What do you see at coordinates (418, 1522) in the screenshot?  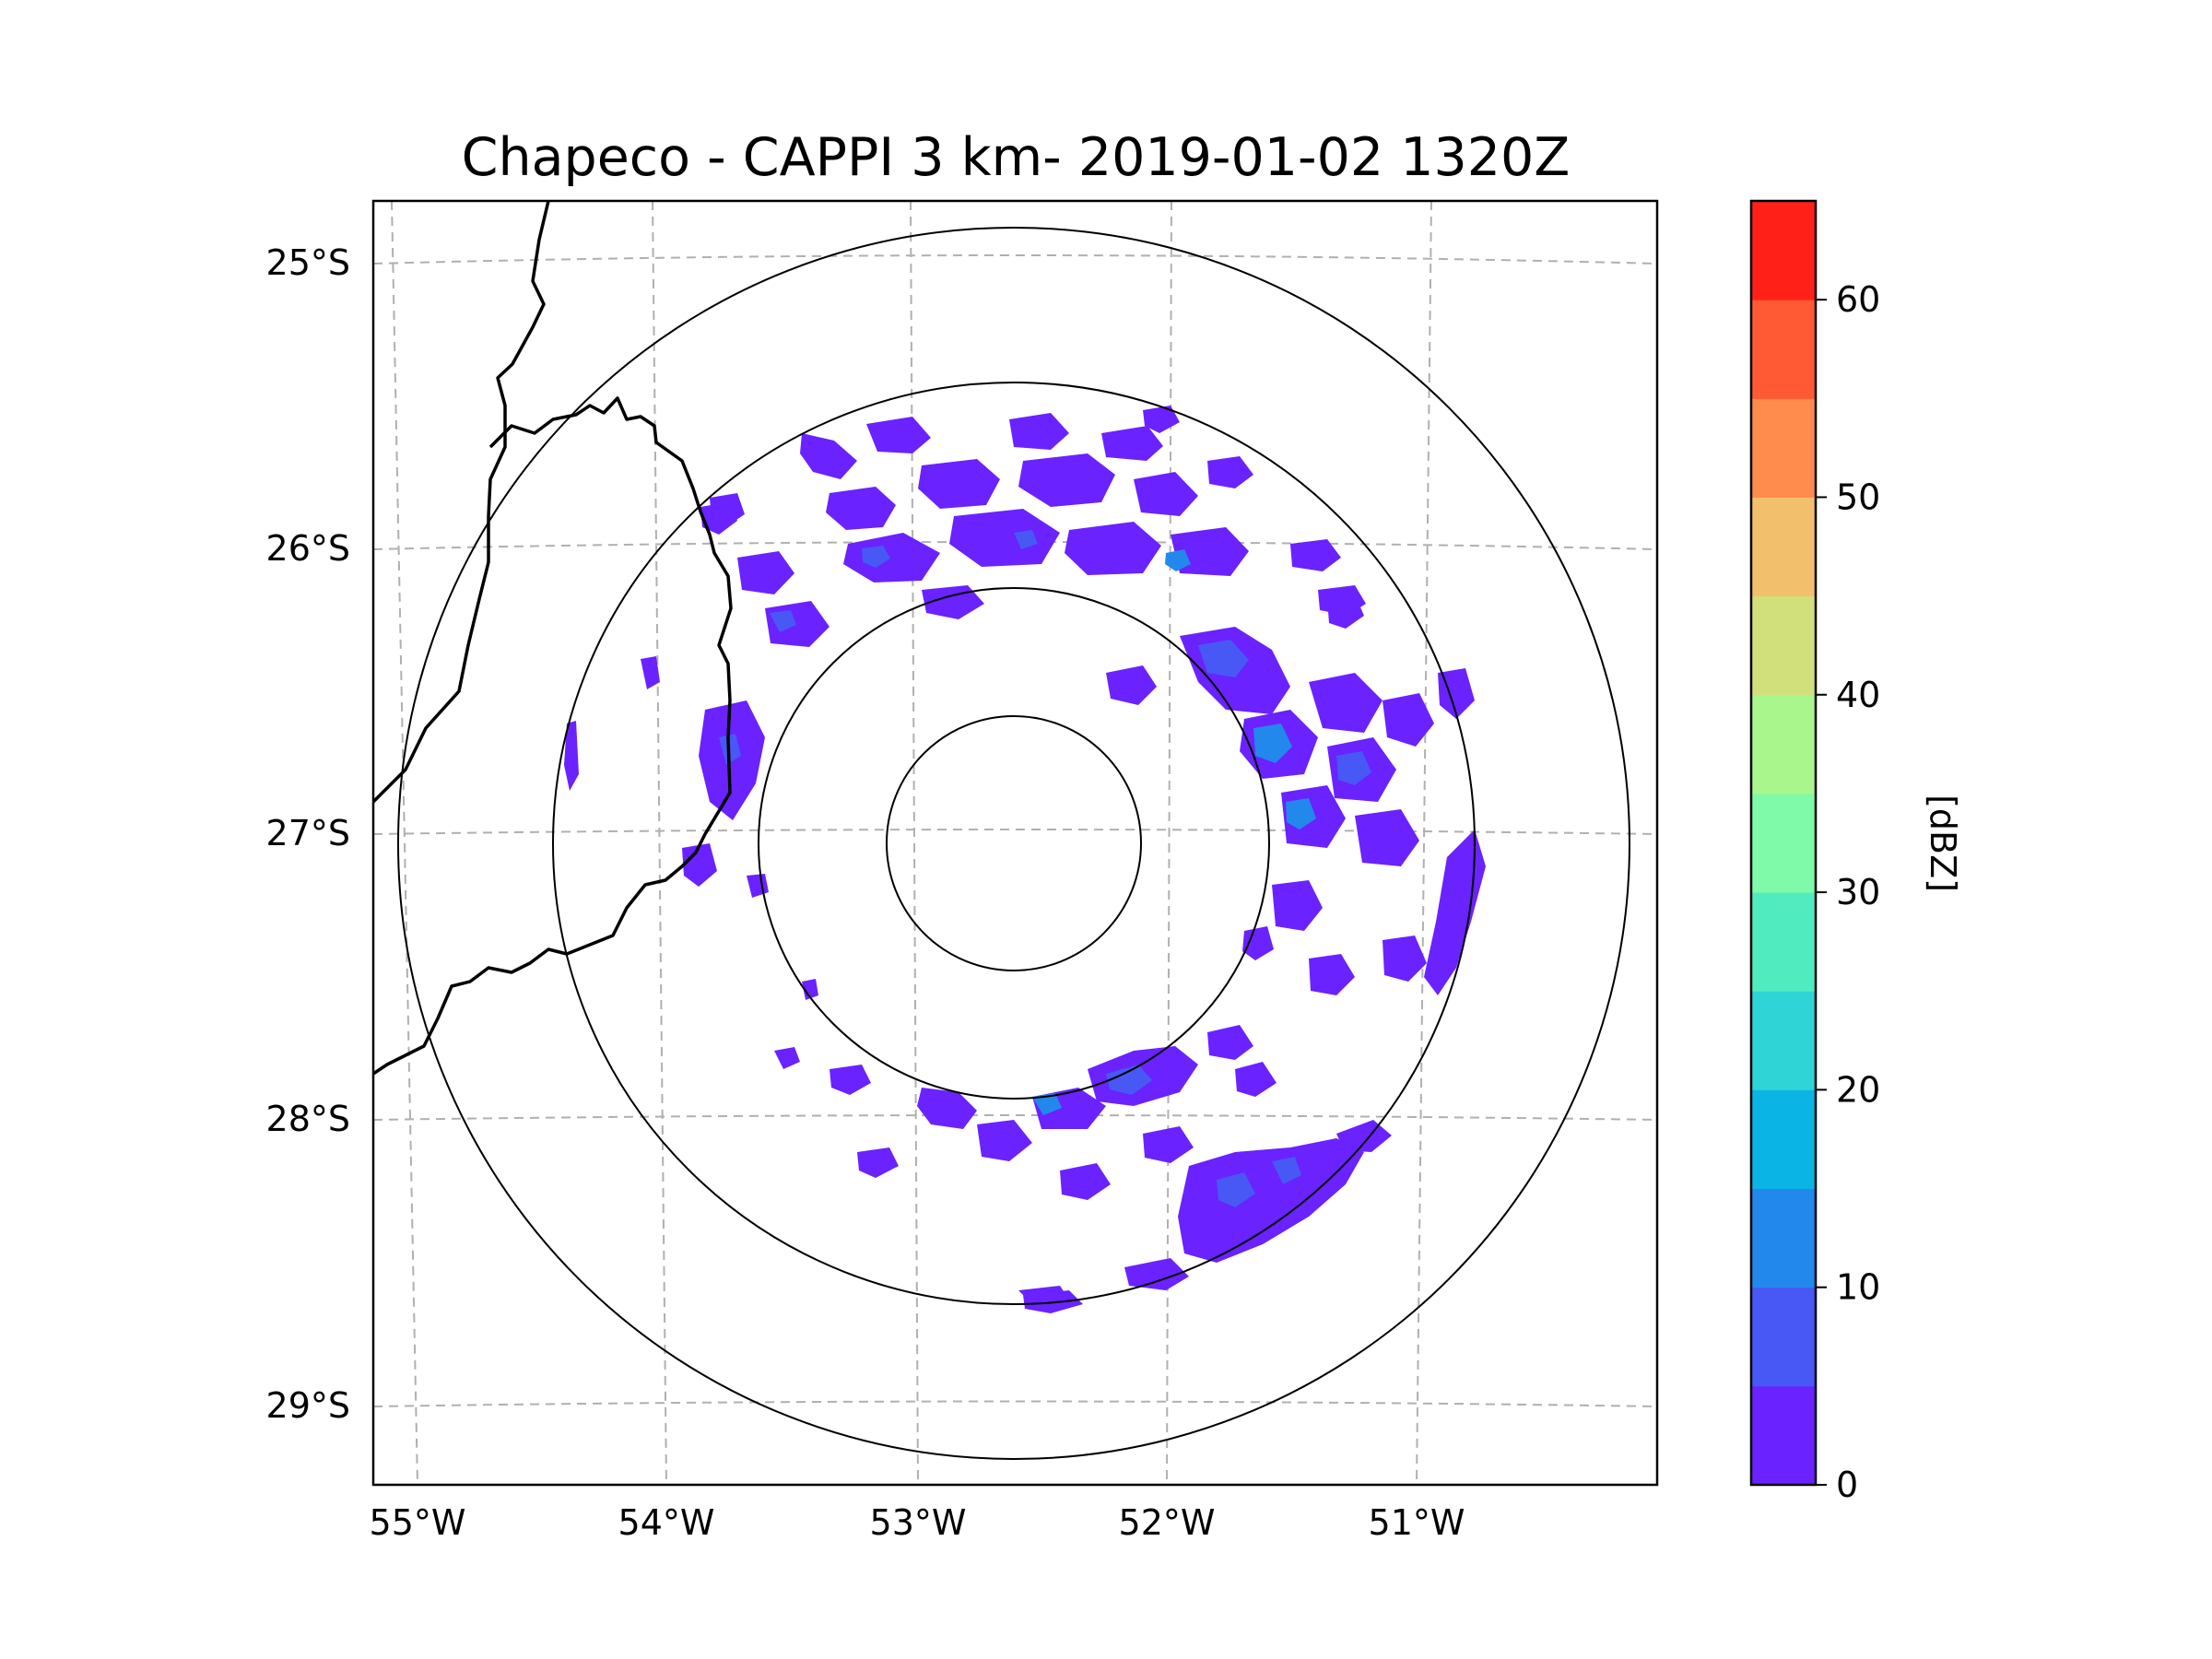 I see `lon-label-55: 55°W` at bounding box center [418, 1522].